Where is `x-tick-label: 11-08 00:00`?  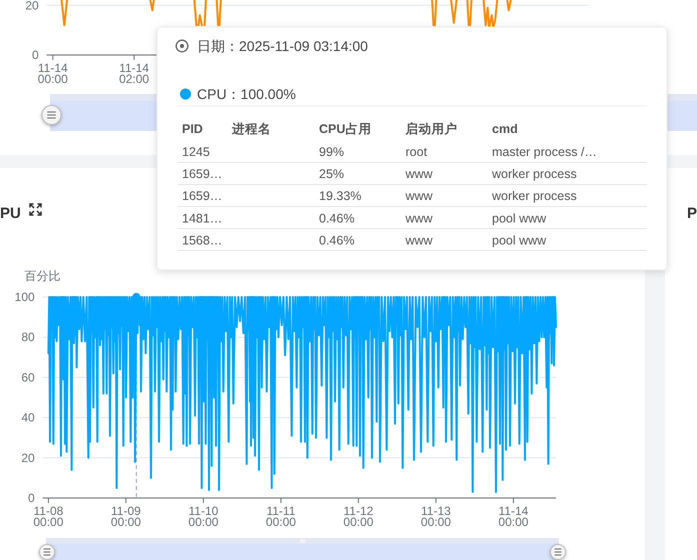
x-tick-label: 11-08 00:00 is located at coordinates (48, 516).